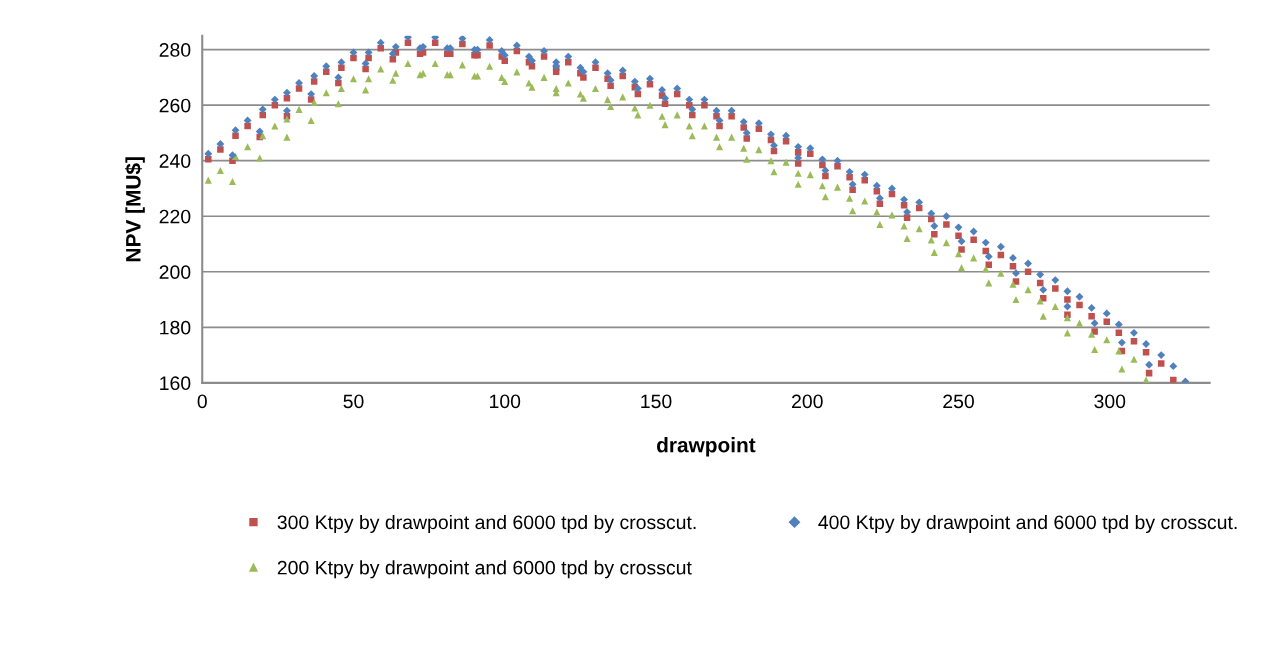  I want to click on y-tick-label: 160, so click(175, 383).